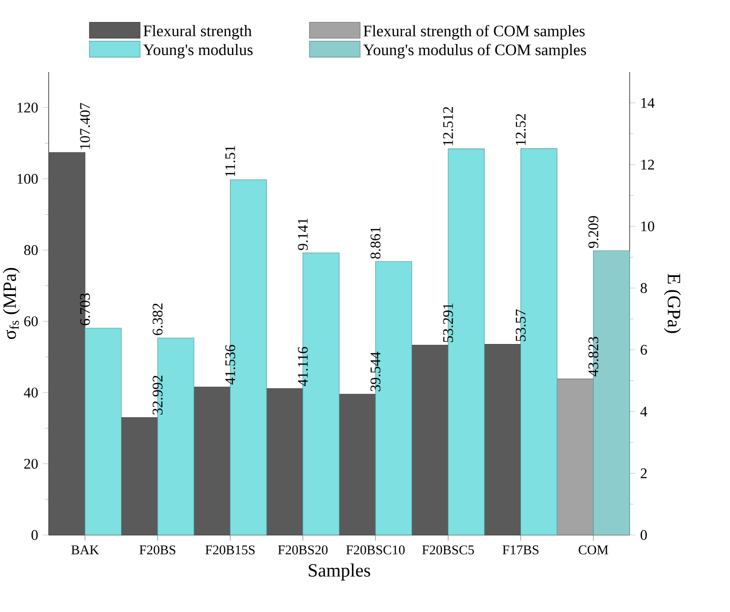 The image size is (730, 612). Describe the element at coordinates (593, 549) in the screenshot. I see `x-tick-label: COM` at that location.